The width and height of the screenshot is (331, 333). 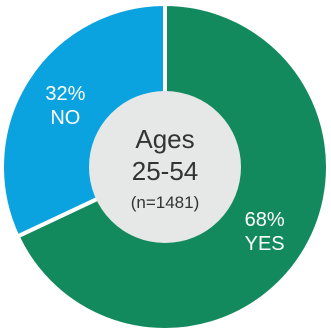 I want to click on slice-name-label-no: NO, so click(x=65, y=118).